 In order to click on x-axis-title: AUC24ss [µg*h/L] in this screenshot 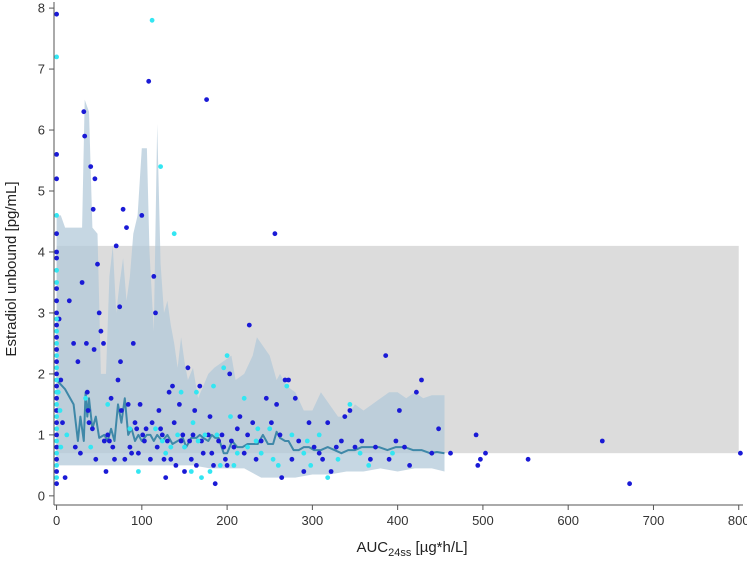, I will do `click(411, 549)`.